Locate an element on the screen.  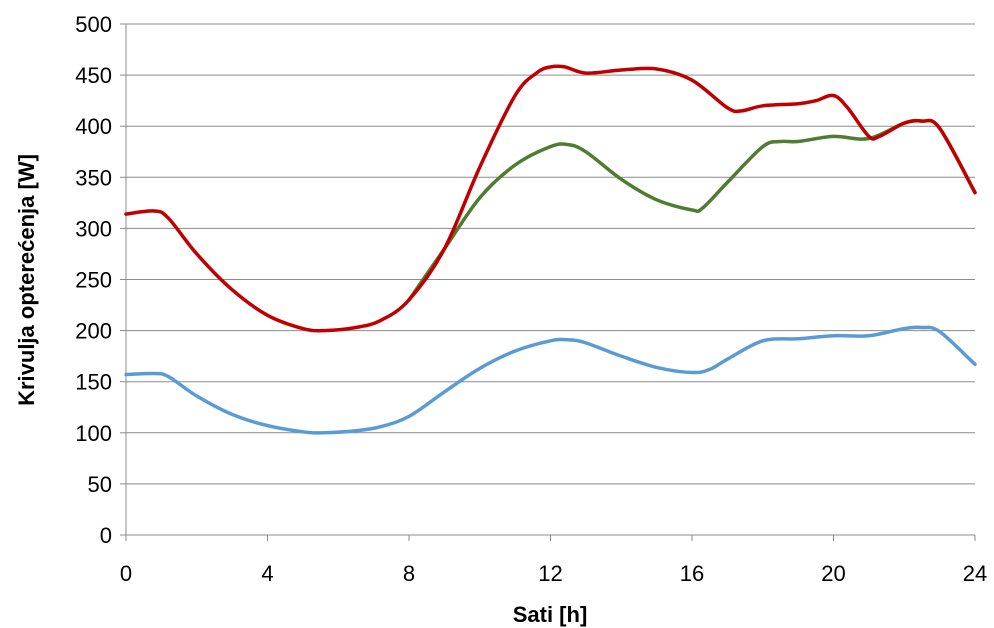
y-axis-title: Krivulja opterećenja [W] is located at coordinates (26, 280).